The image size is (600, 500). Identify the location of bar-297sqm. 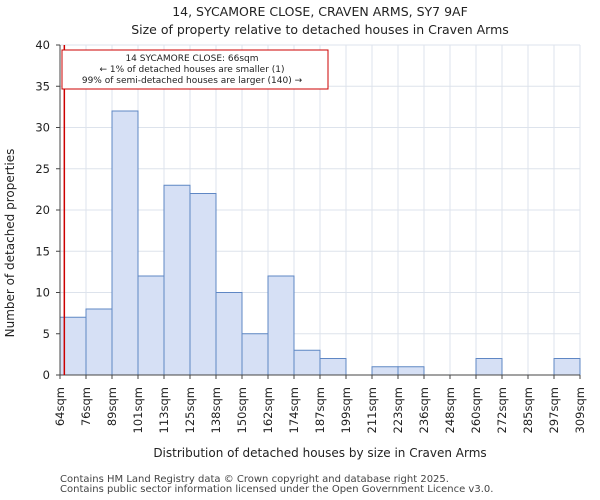
(567, 367).